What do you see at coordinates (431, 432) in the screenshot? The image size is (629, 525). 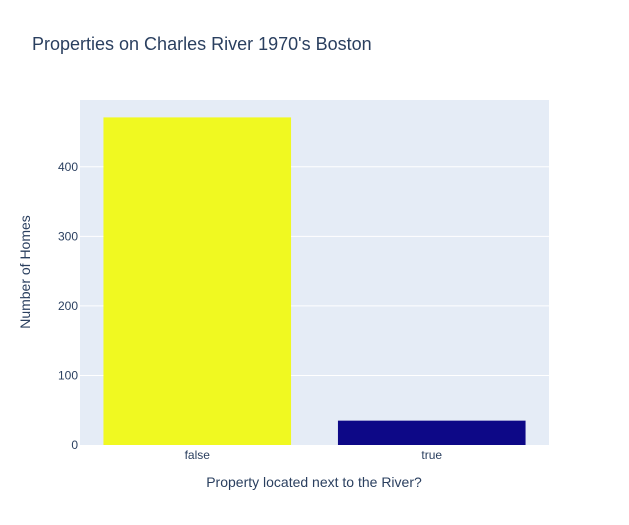 I see `bar-true` at bounding box center [431, 432].